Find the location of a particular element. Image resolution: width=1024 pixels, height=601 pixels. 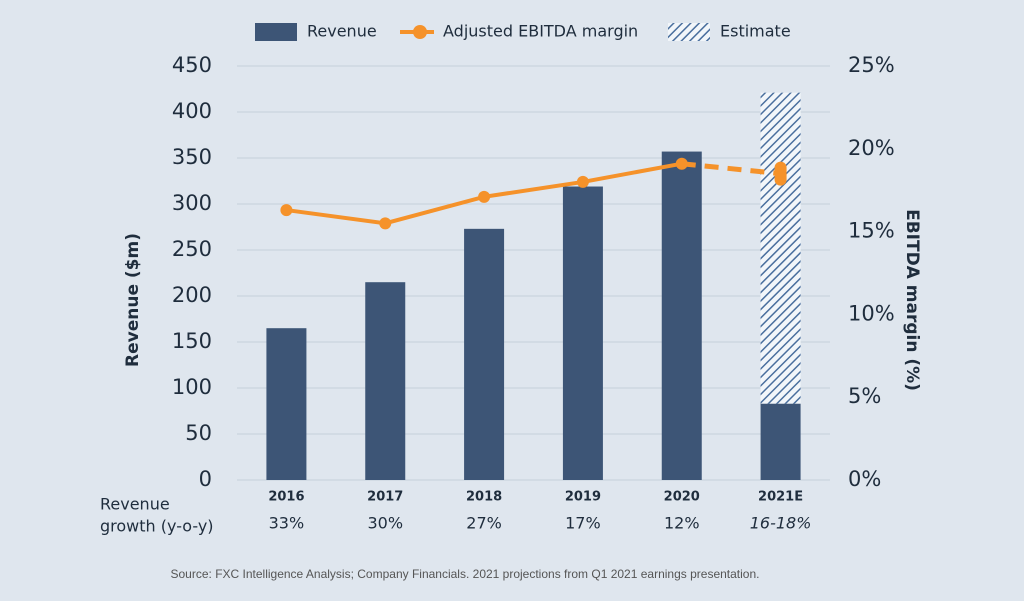

legend-label: Adjusted EBITDA margin is located at coordinates (540, 31).